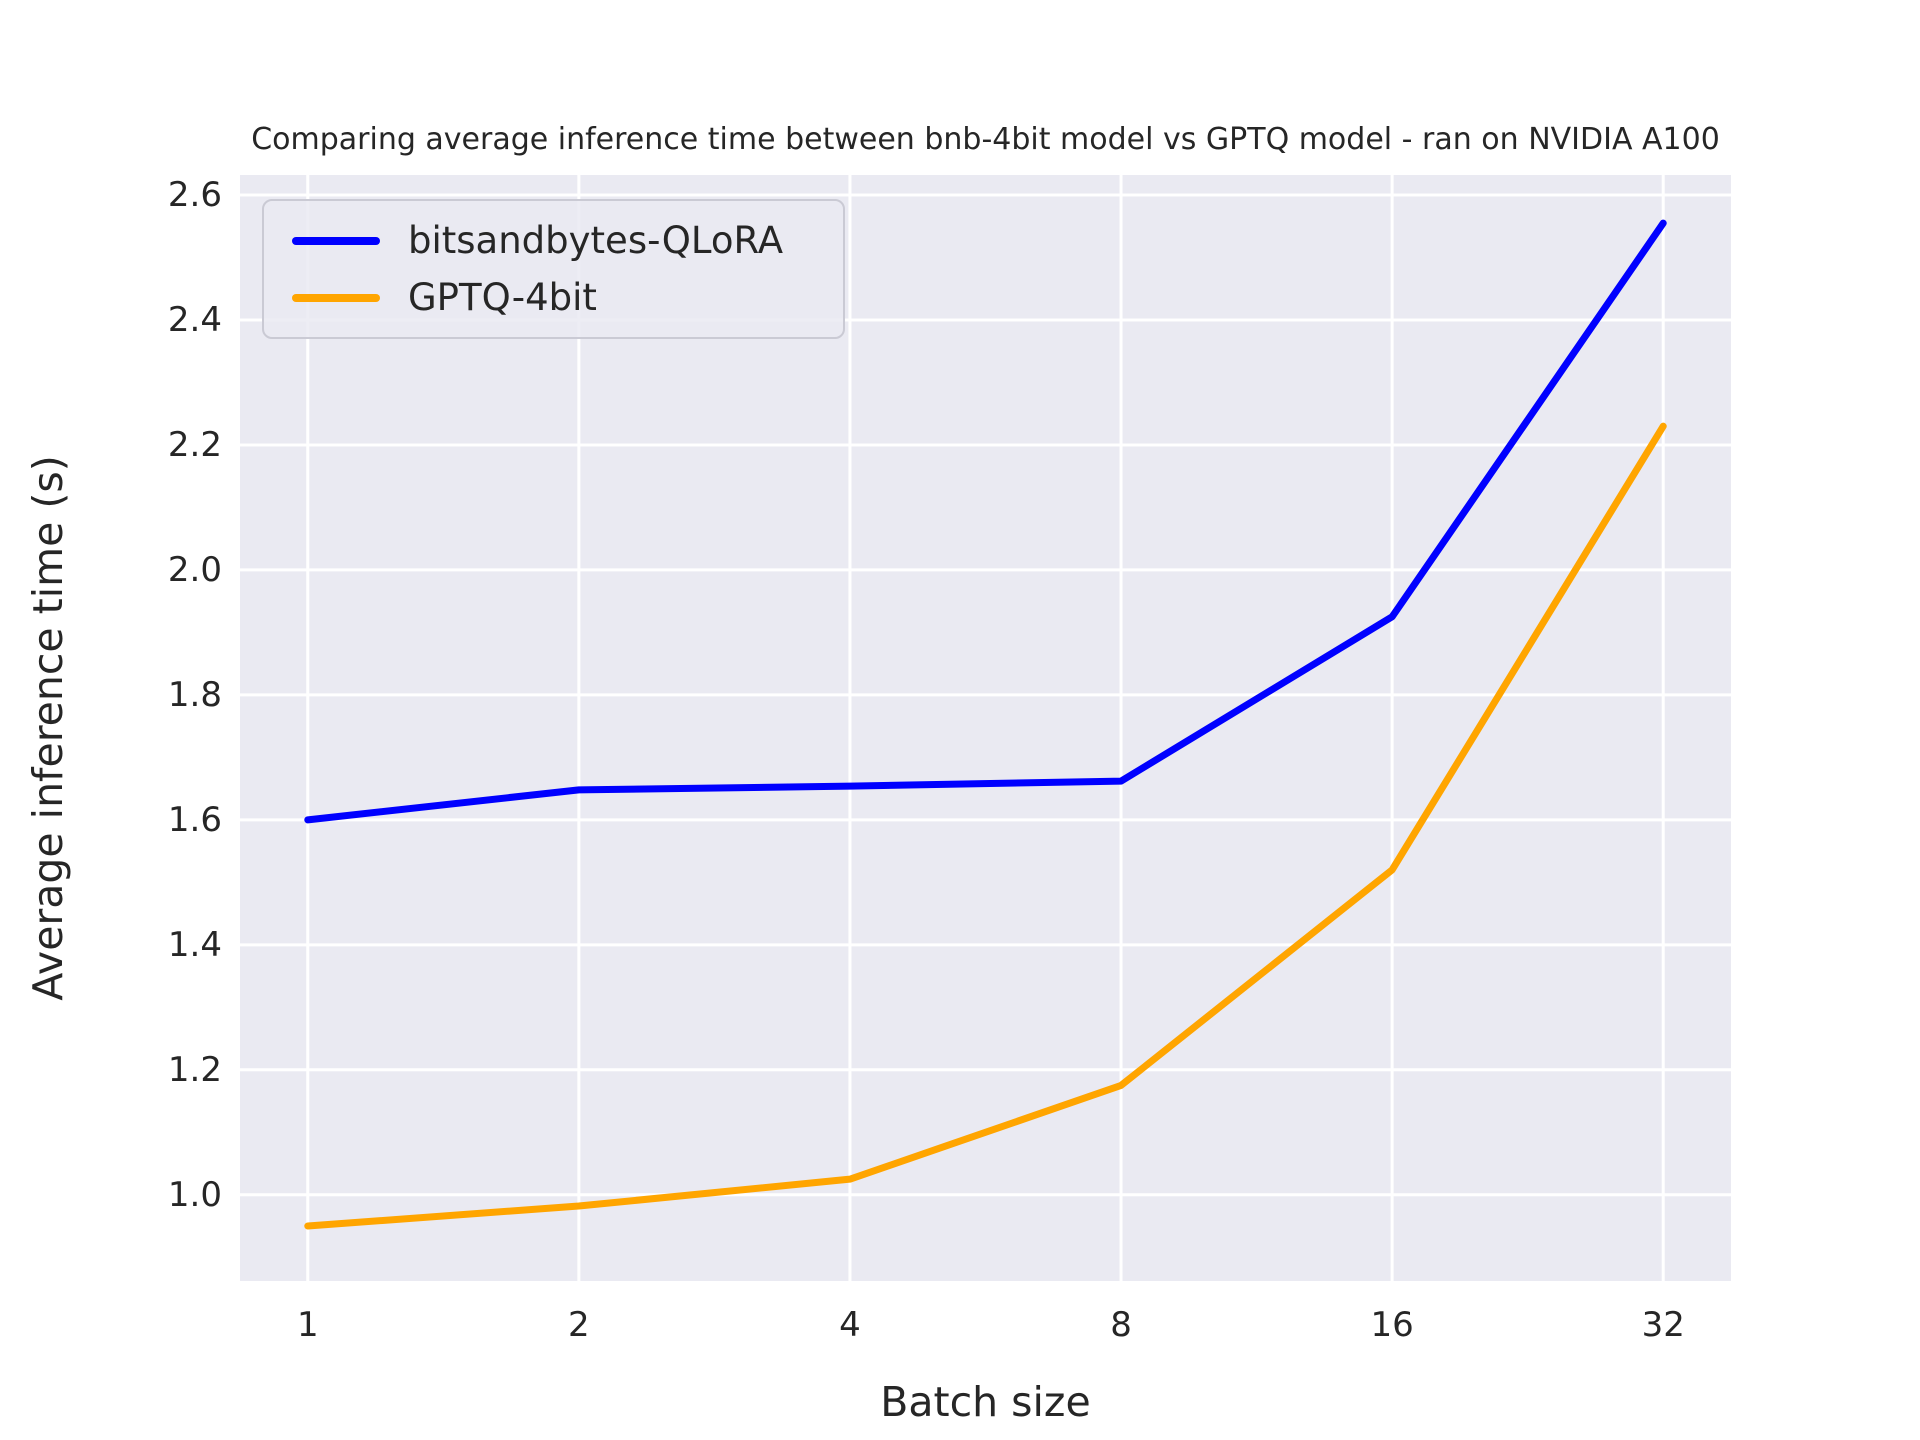  What do you see at coordinates (850, 1325) in the screenshot?
I see `x-tick-label: 4` at bounding box center [850, 1325].